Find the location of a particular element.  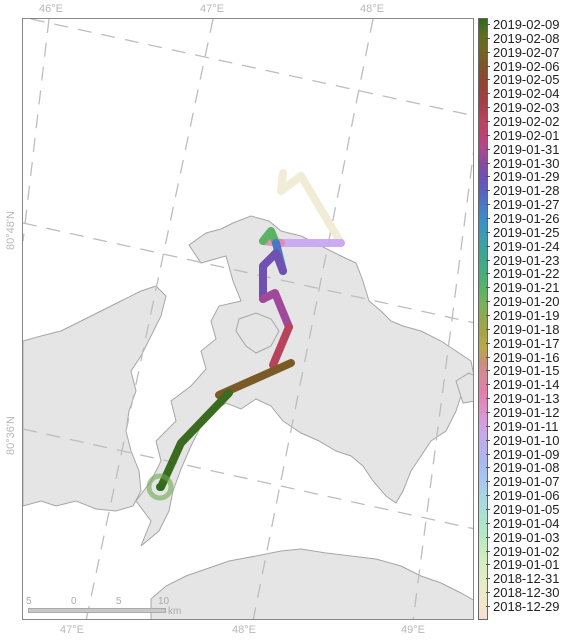

legend-label: 2019-01-21 is located at coordinates (526, 288).